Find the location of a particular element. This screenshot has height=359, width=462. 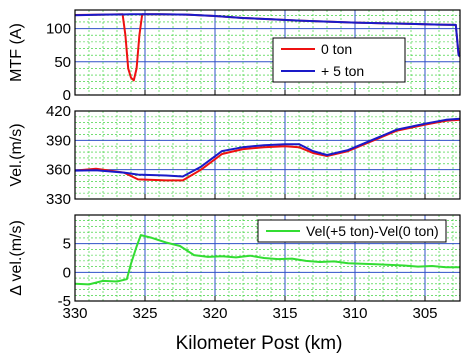

legend-label: 0 ton is located at coordinates (336, 49).